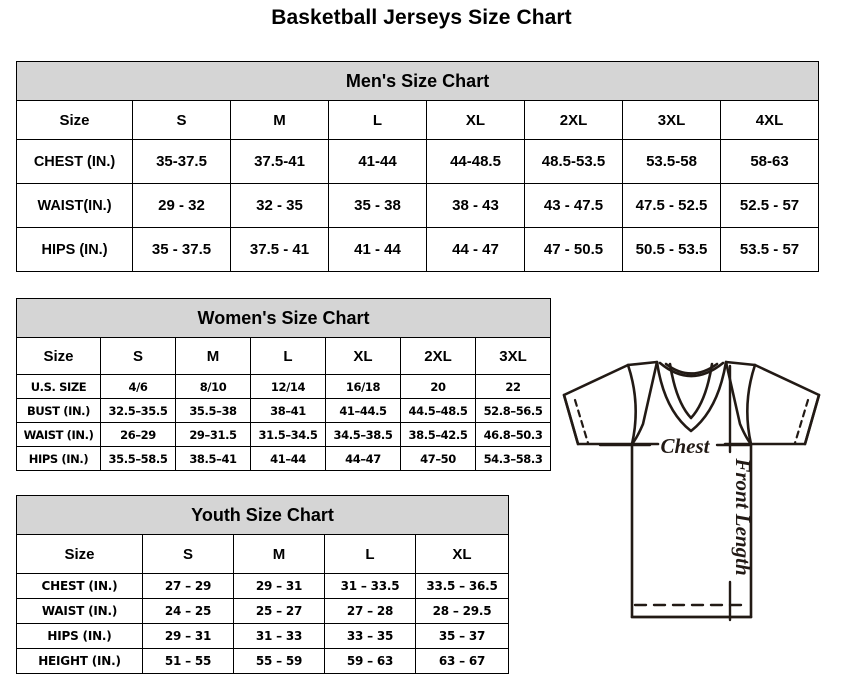 The width and height of the screenshot is (843, 679). Describe the element at coordinates (188, 636) in the screenshot. I see `youth-hips-s: 29 – 31` at that location.